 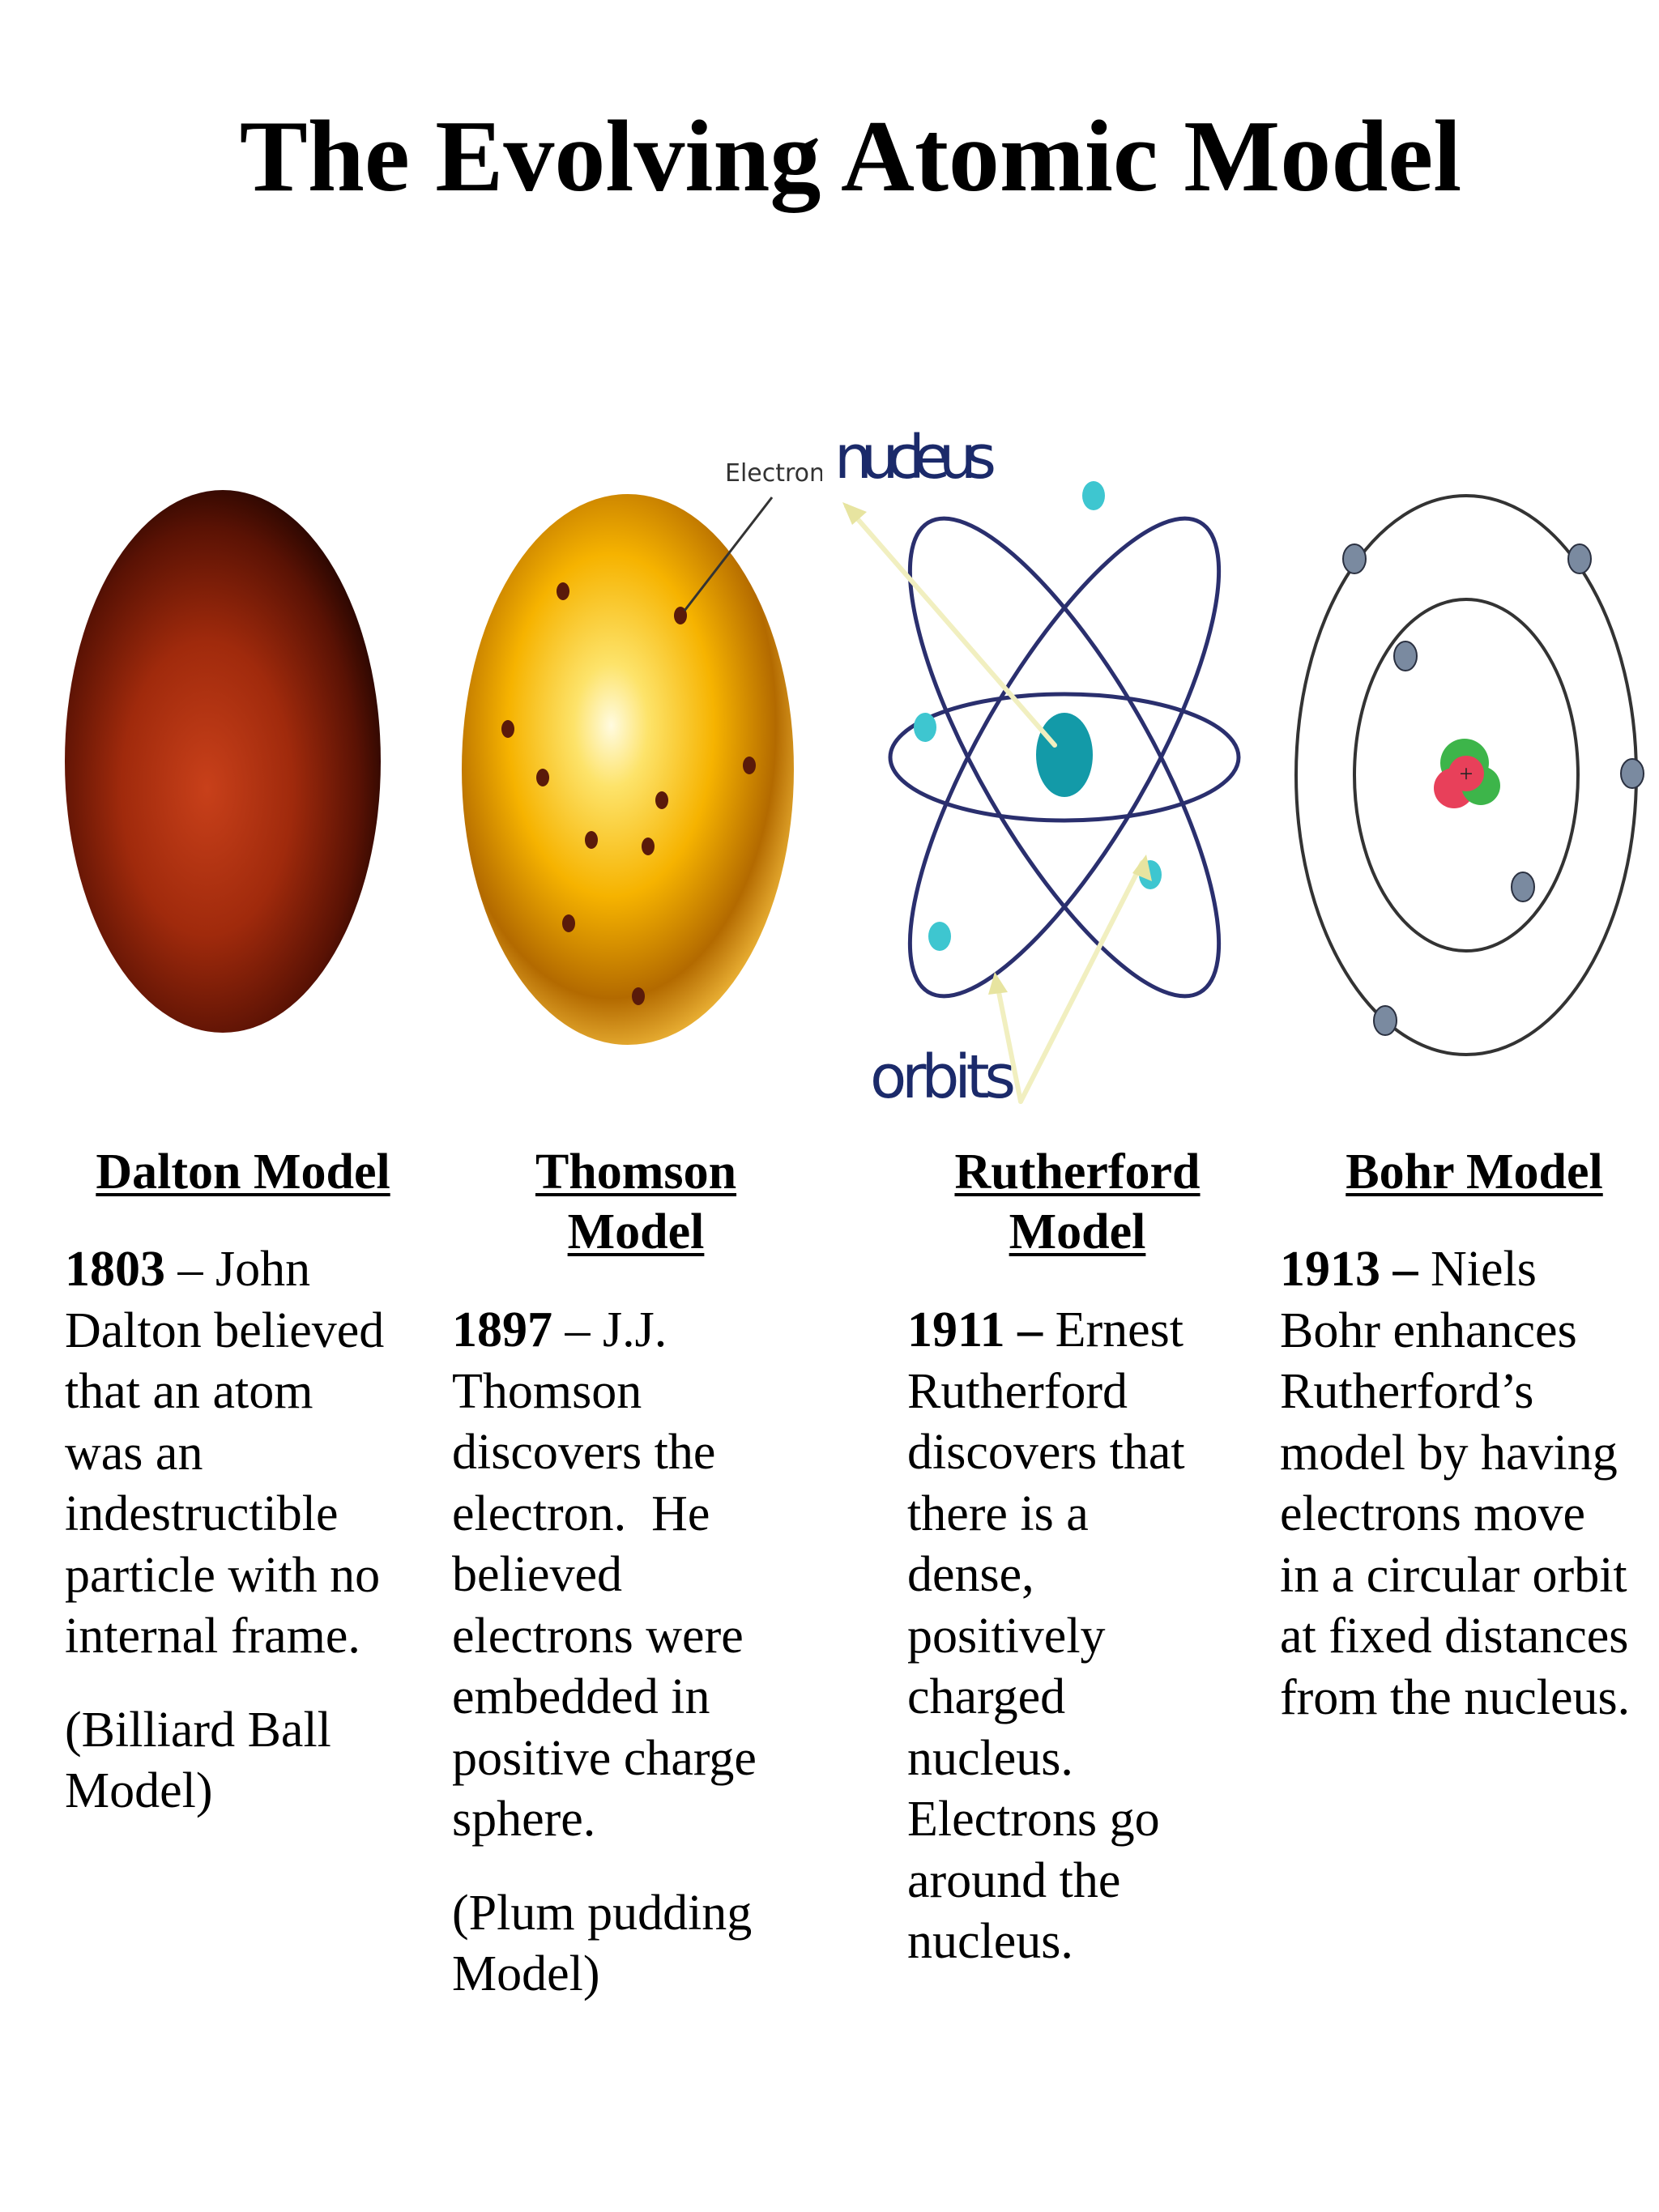 I want to click on thomson-heading-line: Thomson, so click(x=636, y=1172).